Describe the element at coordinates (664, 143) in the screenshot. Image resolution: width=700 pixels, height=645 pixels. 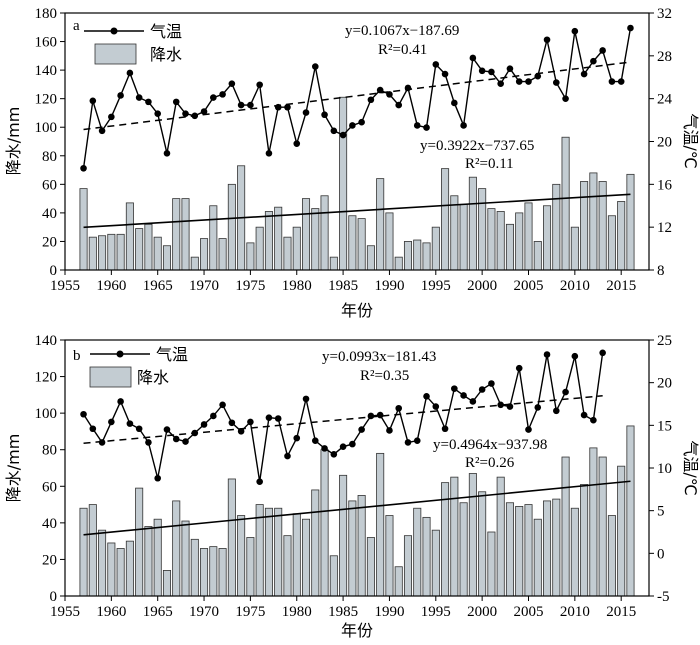
I see `right-y-tick-label: 20` at that location.